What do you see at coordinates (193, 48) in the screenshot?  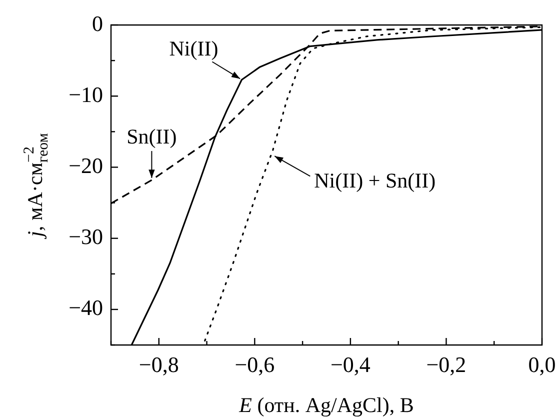 I see `annotation: Ni(II)` at bounding box center [193, 48].